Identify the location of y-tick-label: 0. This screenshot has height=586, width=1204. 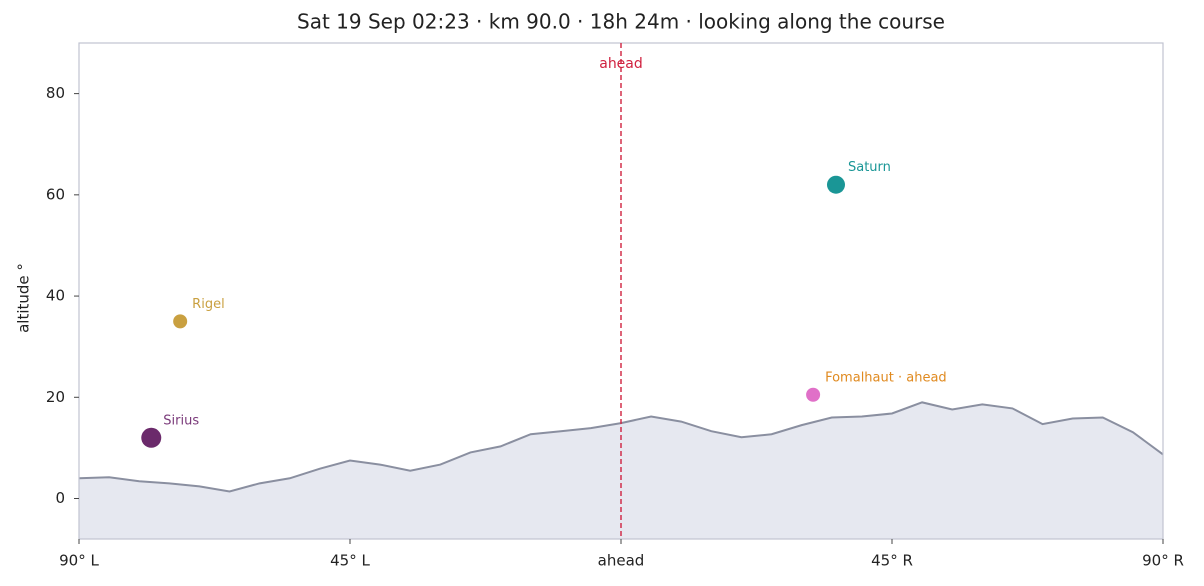
(60, 498).